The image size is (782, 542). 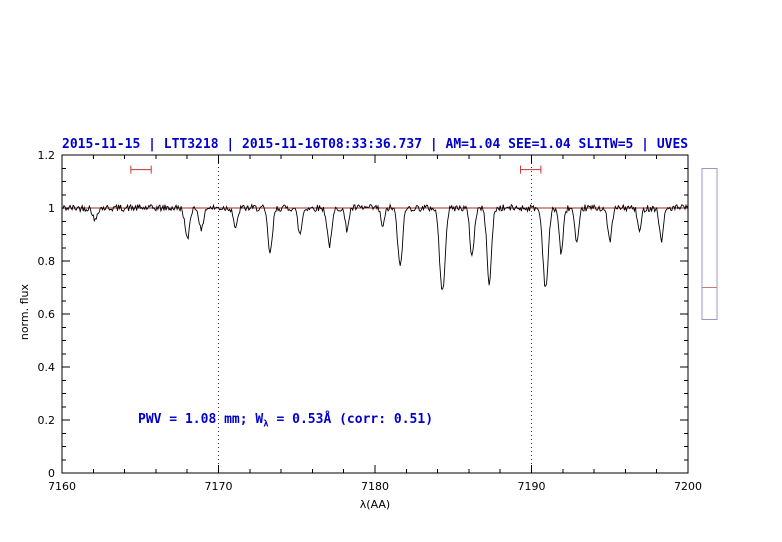 What do you see at coordinates (51, 208) in the screenshot?
I see `svg-text: 1` at bounding box center [51, 208].